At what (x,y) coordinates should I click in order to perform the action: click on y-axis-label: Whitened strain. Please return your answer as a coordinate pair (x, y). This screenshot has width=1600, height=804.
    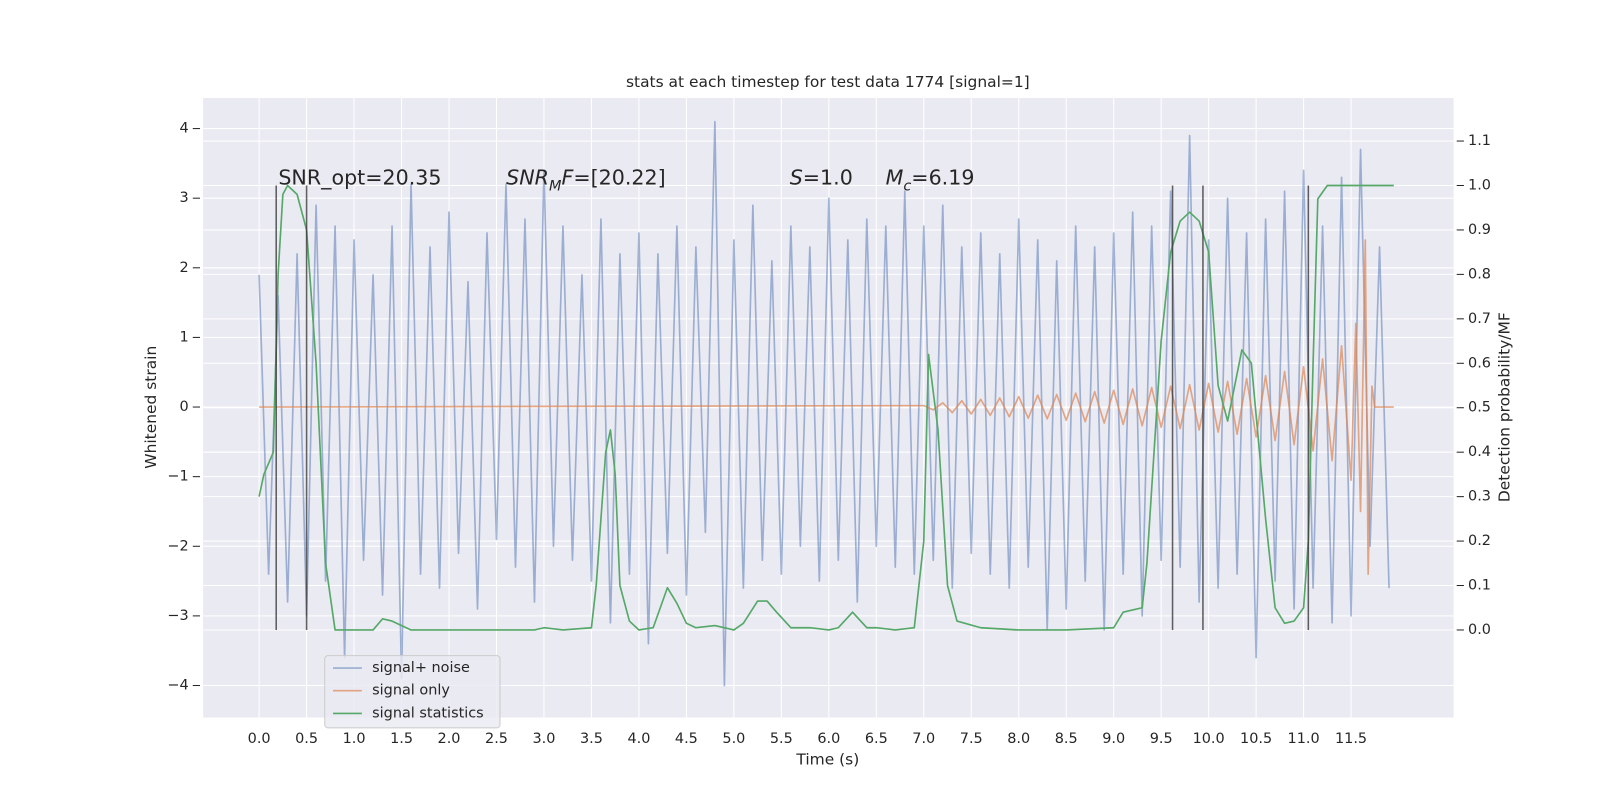
    Looking at the image, I should click on (151, 407).